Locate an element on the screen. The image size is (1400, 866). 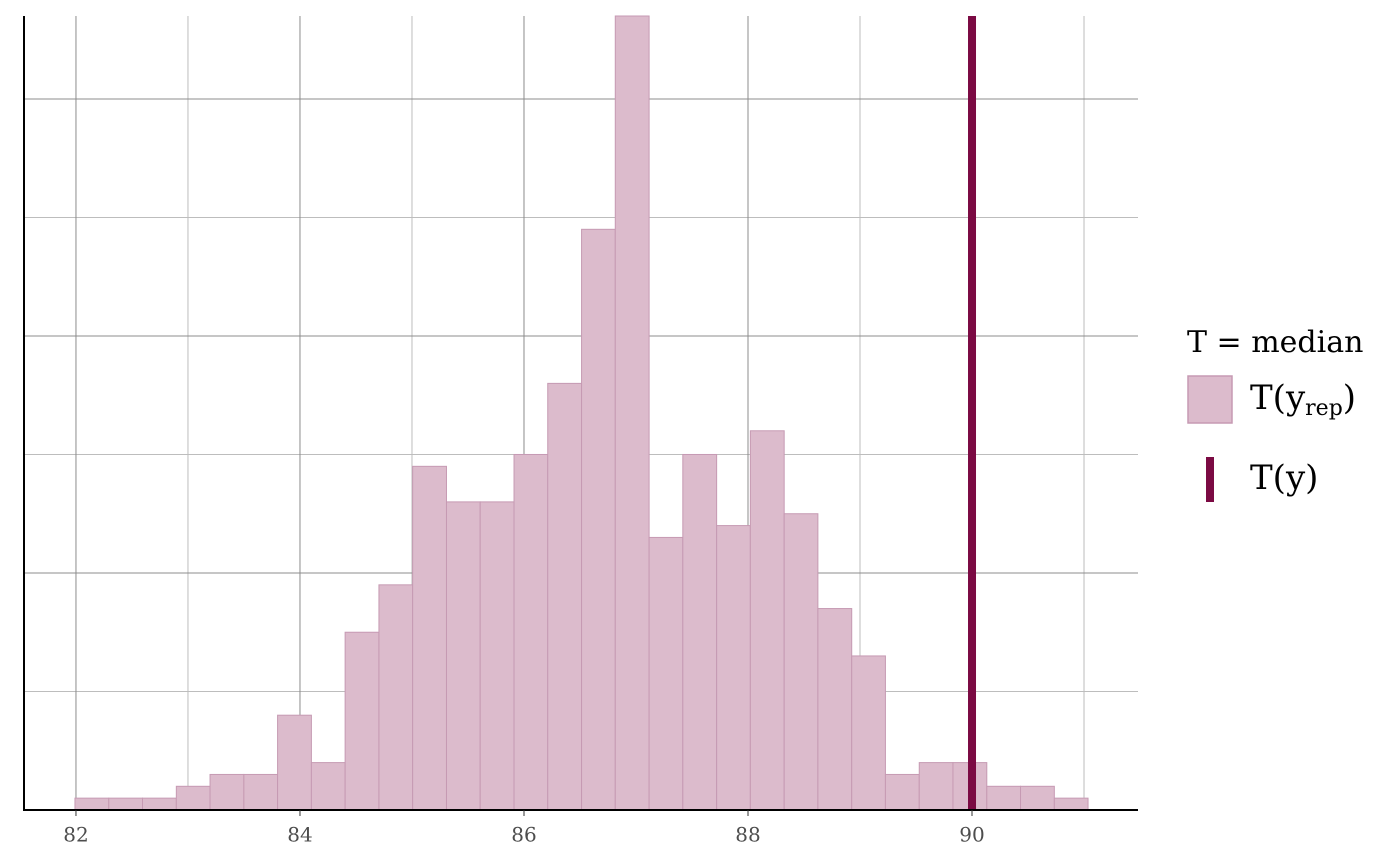
x-tick-label: 88 is located at coordinates (747, 835).